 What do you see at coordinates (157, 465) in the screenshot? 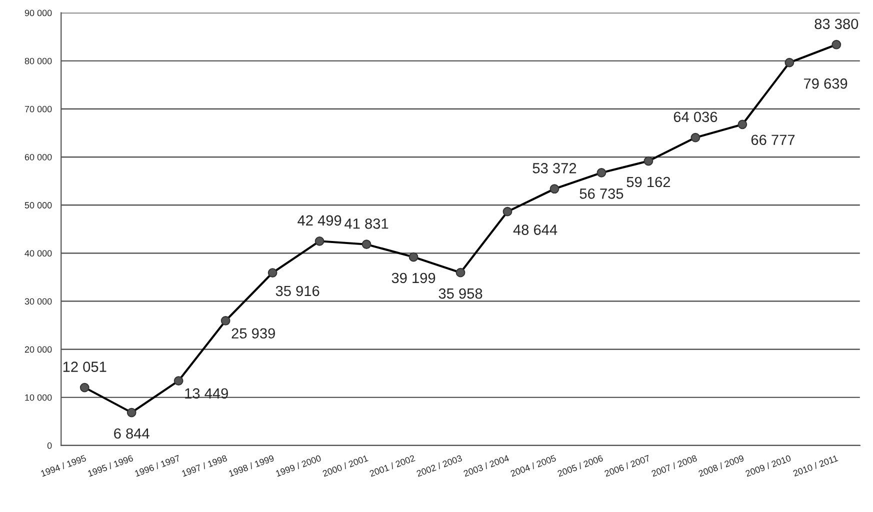
I see `x-tick-label: 1996 / 1997` at bounding box center [157, 465].